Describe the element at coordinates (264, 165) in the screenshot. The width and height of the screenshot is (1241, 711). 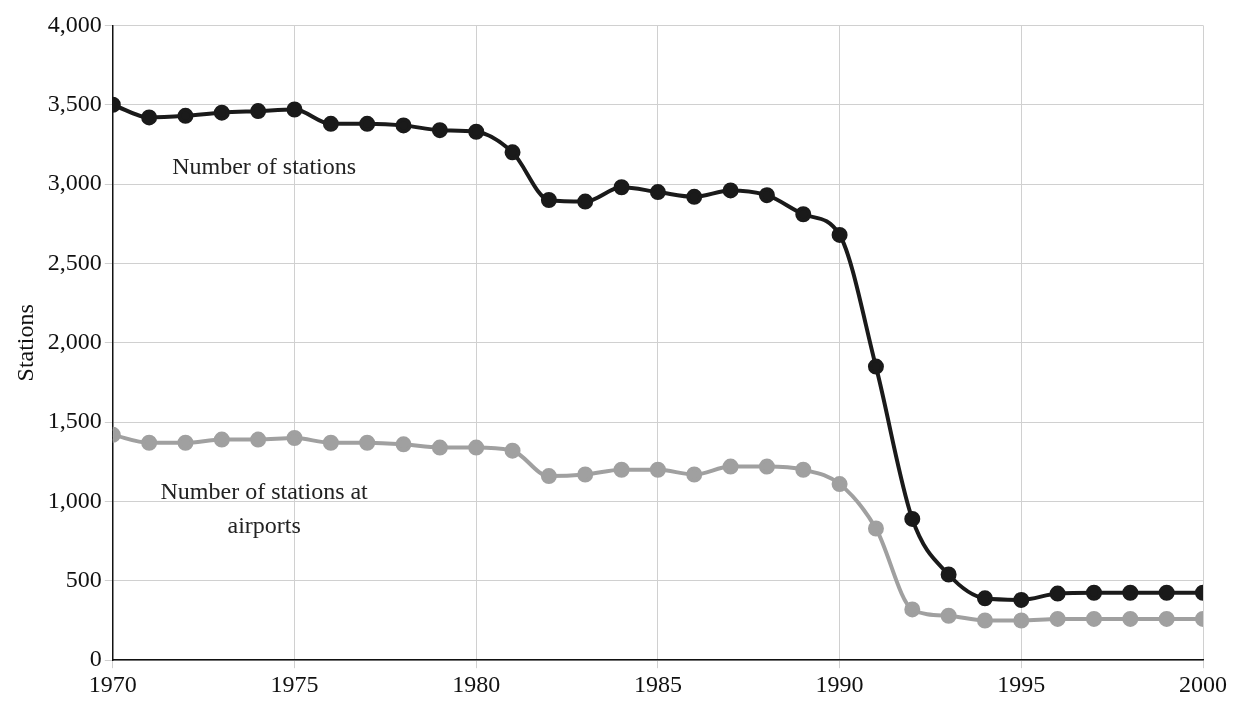
I see `series-label: Number of stations` at that location.